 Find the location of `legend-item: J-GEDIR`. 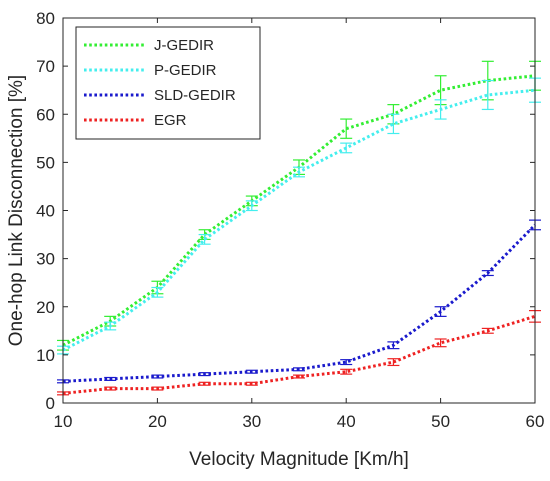

legend-item: J-GEDIR is located at coordinates (149, 45).